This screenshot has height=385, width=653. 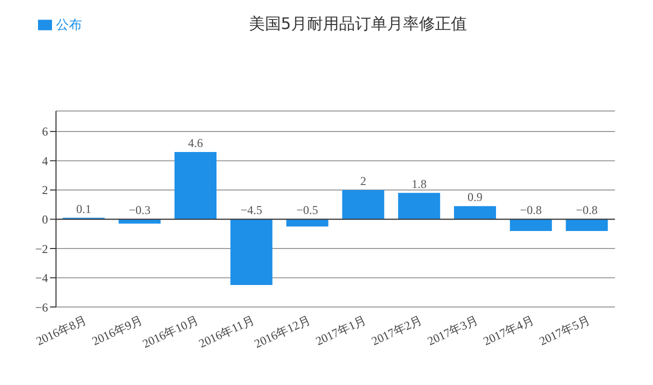 I want to click on legend-label: 公布, so click(x=69, y=25).